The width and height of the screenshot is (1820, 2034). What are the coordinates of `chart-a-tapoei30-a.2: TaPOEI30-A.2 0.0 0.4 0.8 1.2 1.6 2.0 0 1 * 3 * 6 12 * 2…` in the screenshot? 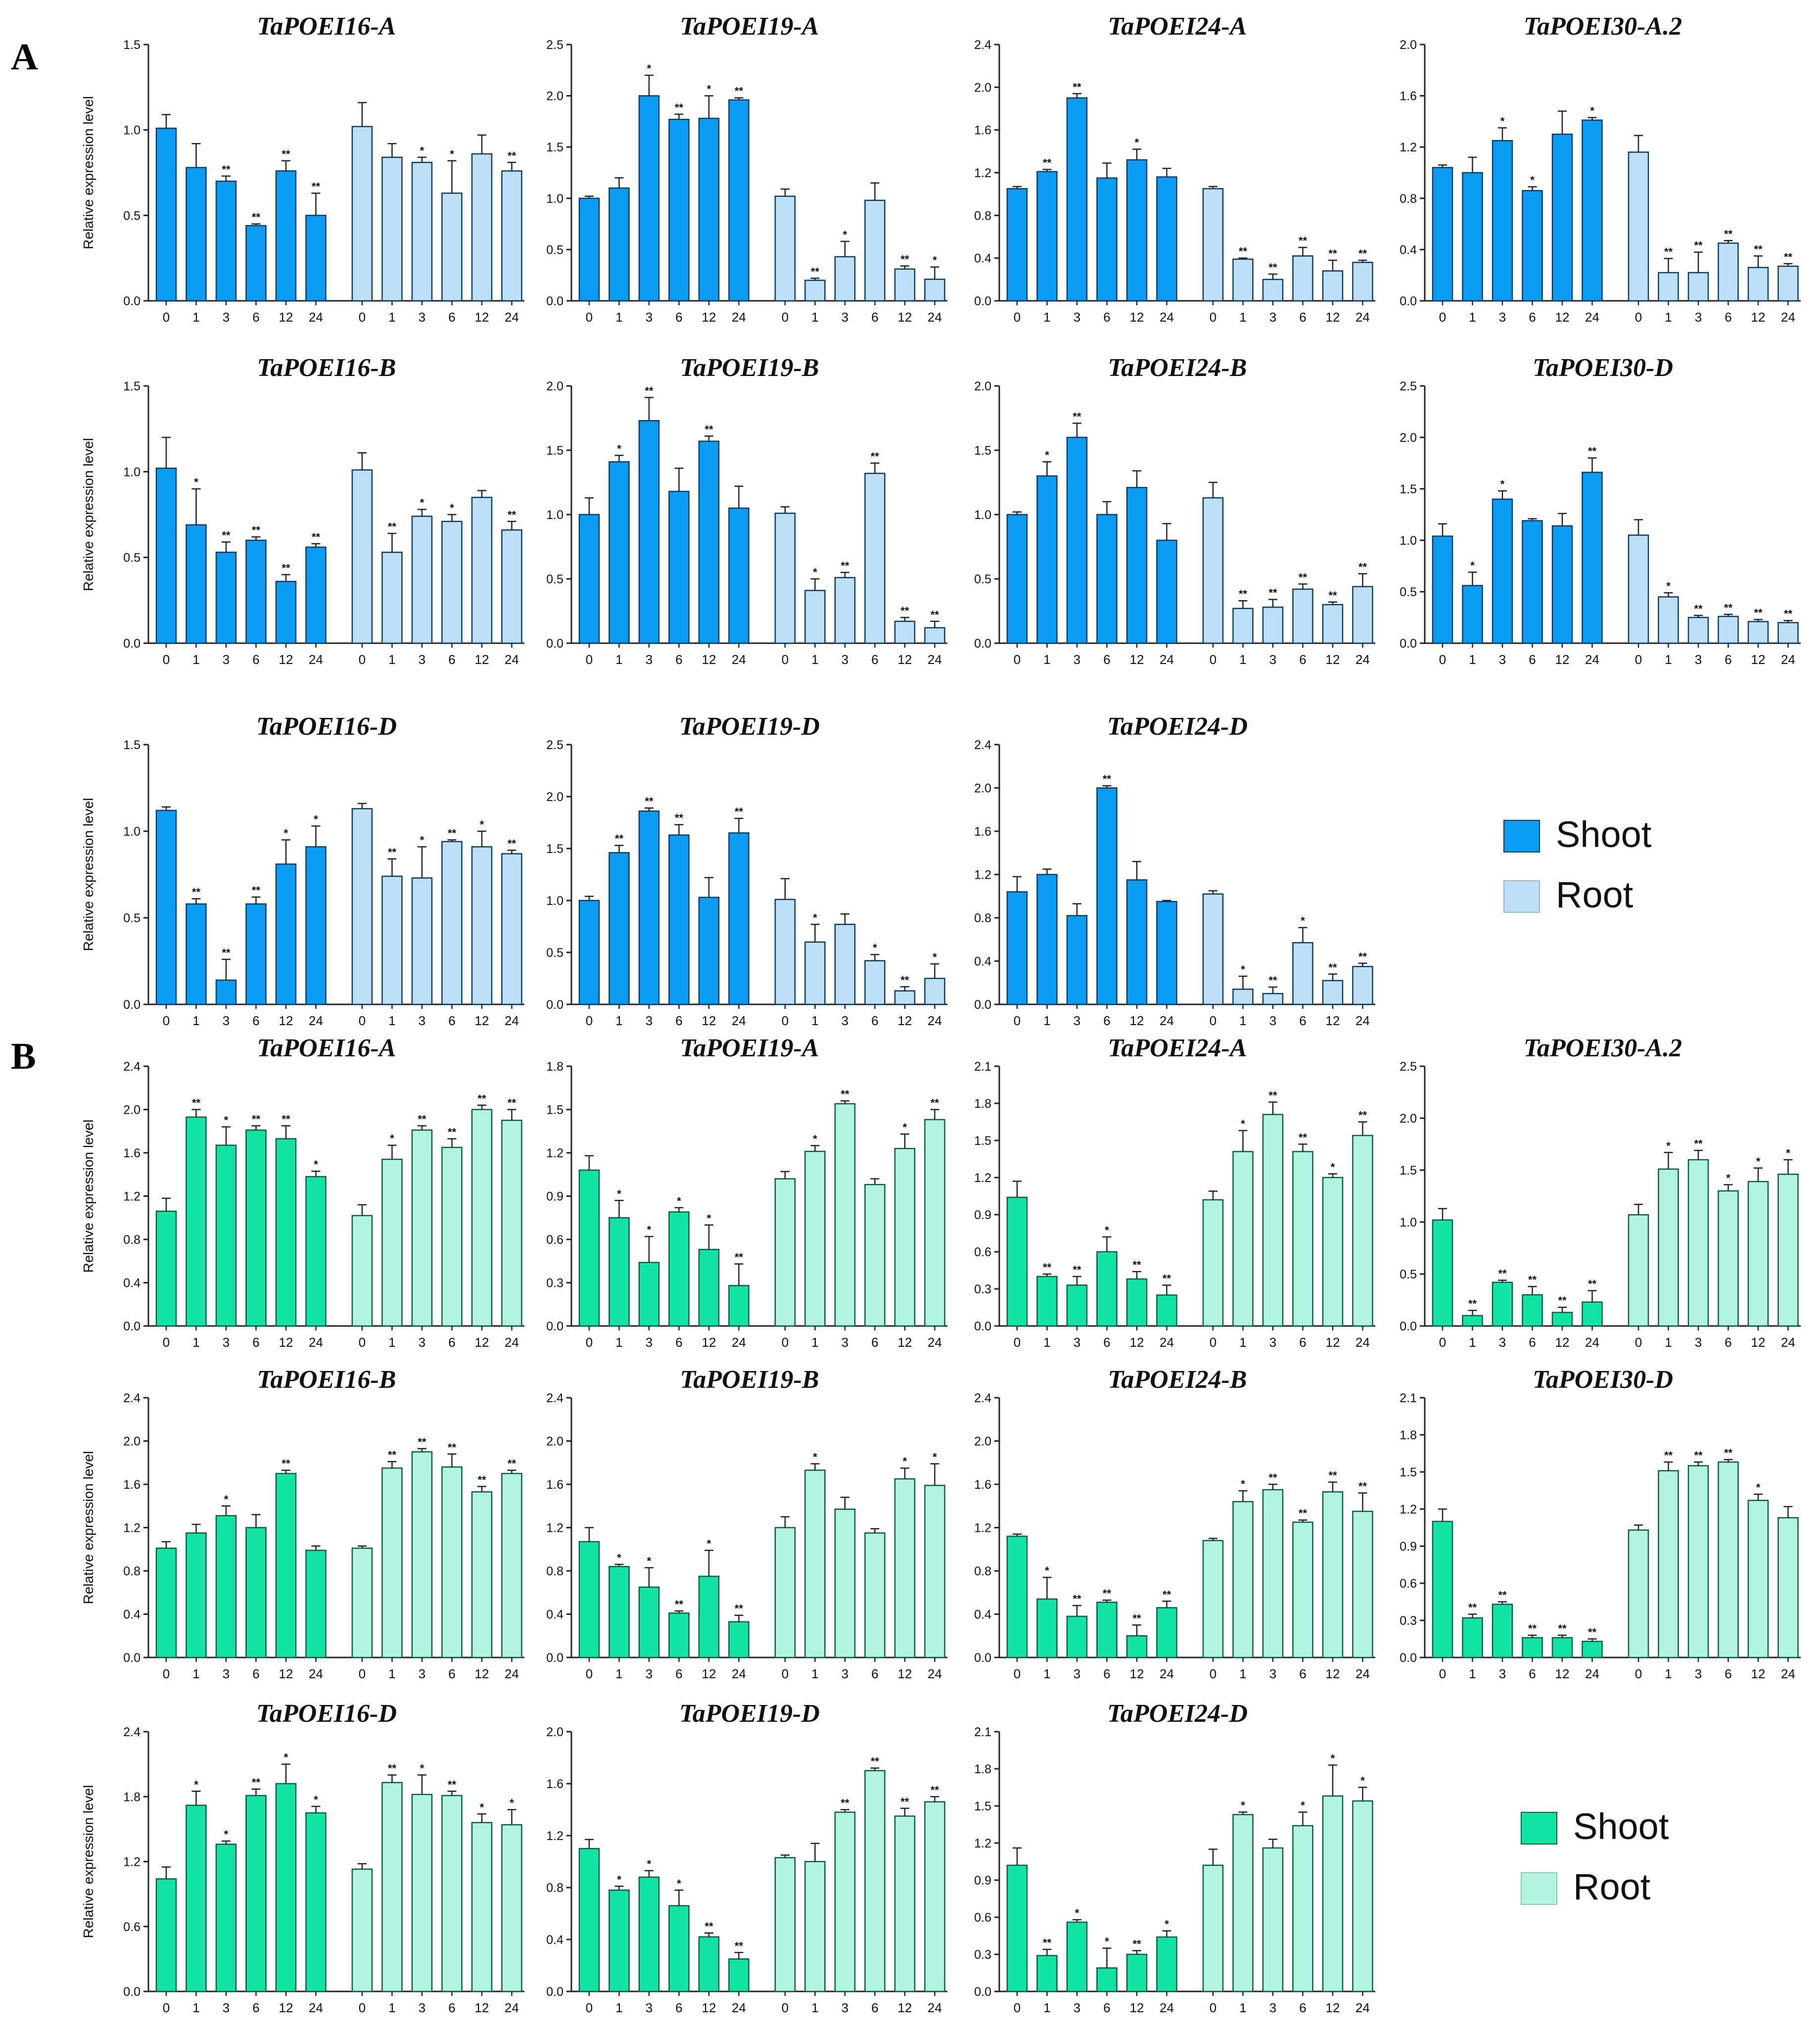 It's located at (1600, 169).